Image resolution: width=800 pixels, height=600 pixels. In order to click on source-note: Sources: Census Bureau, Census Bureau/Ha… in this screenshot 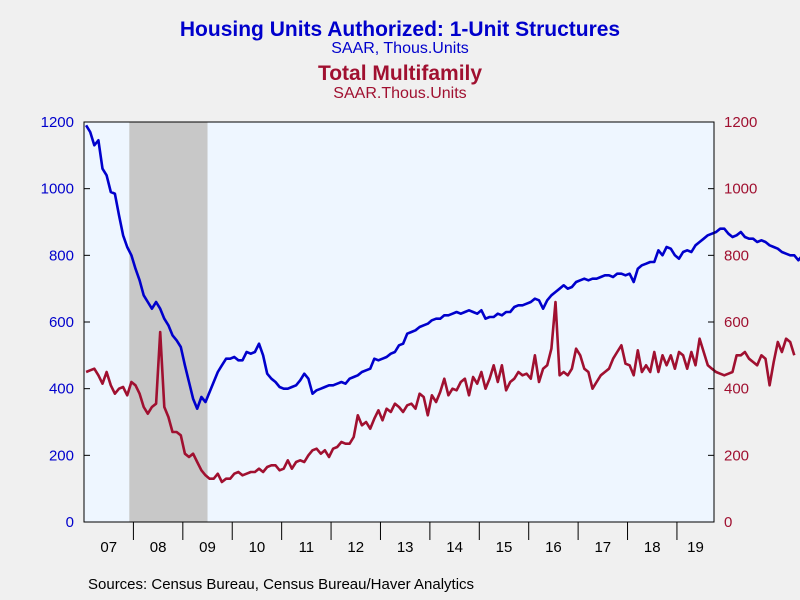, I will do `click(281, 584)`.